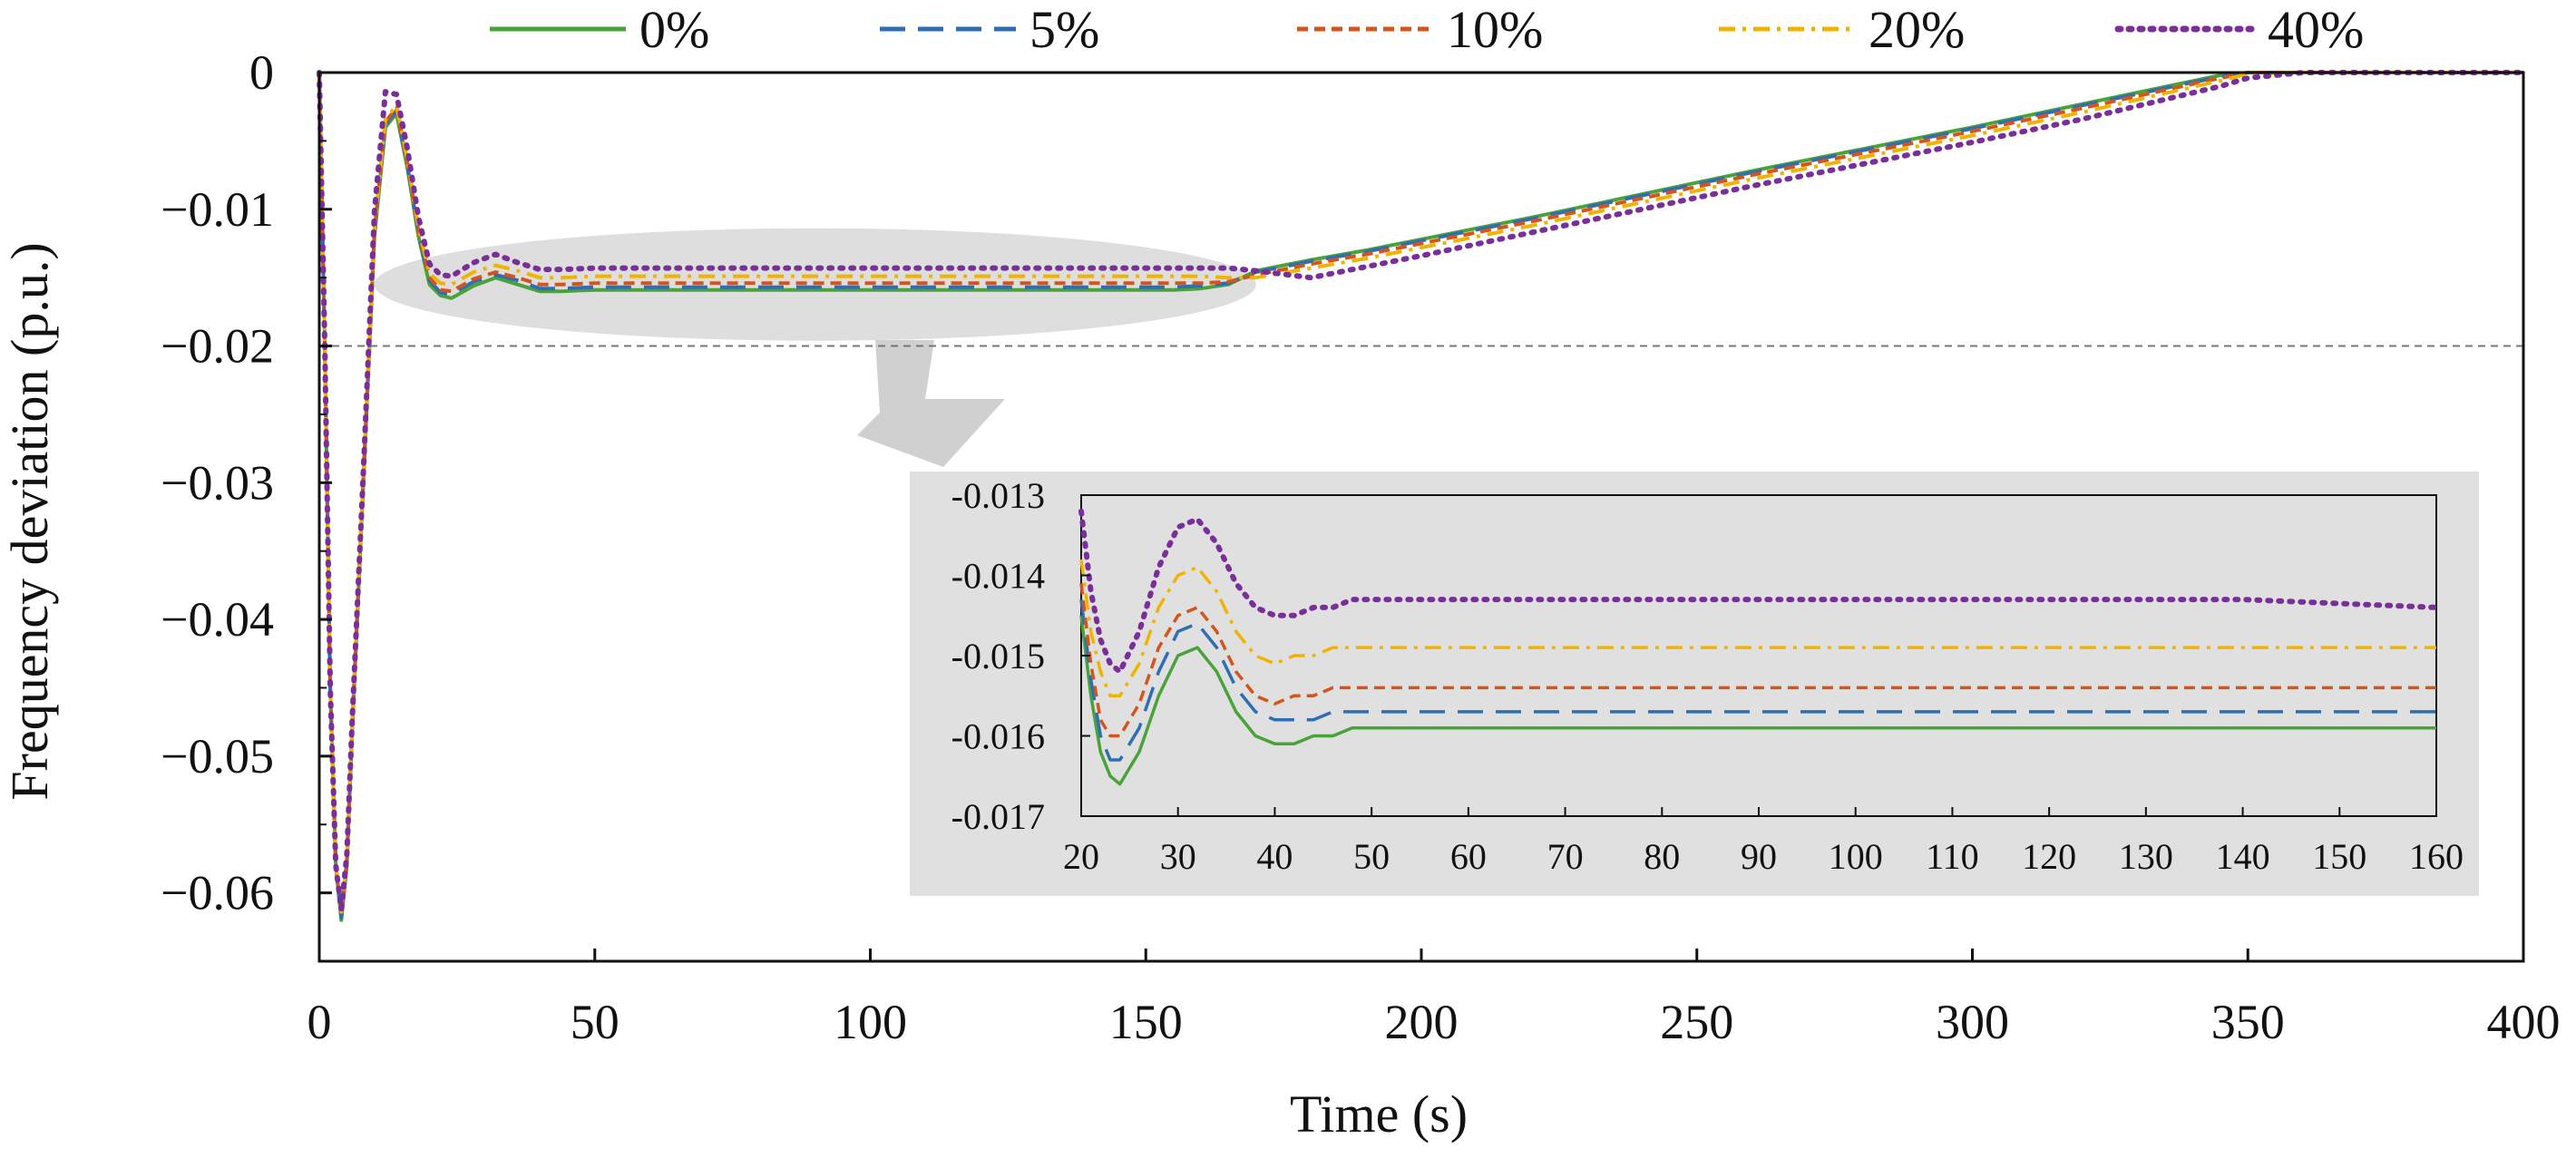  What do you see at coordinates (1565, 857) in the screenshot?
I see `inset-x-tick-label: 70` at bounding box center [1565, 857].